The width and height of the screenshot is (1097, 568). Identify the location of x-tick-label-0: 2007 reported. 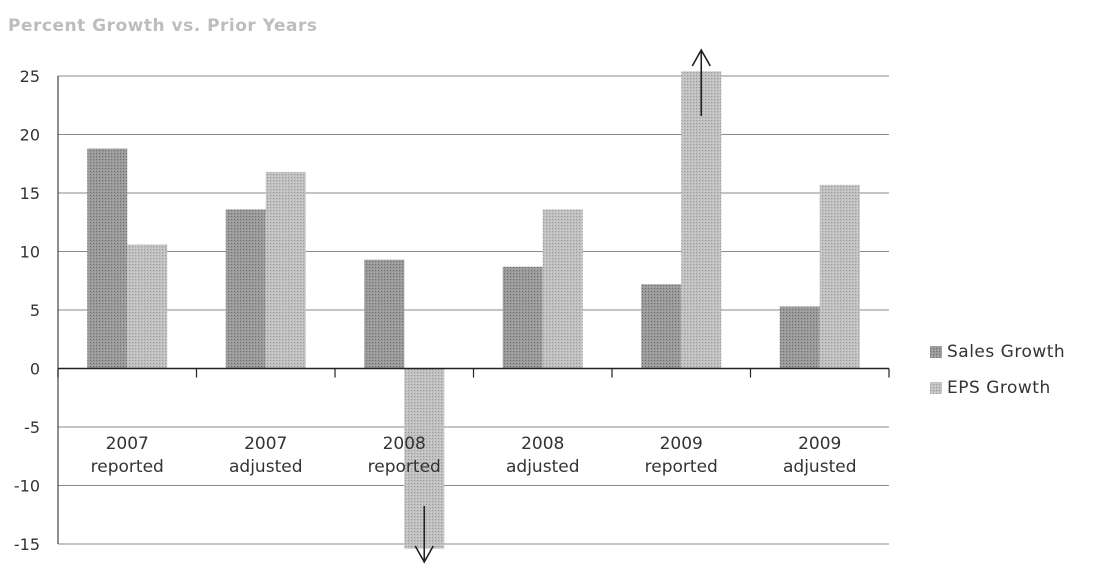
(127, 455).